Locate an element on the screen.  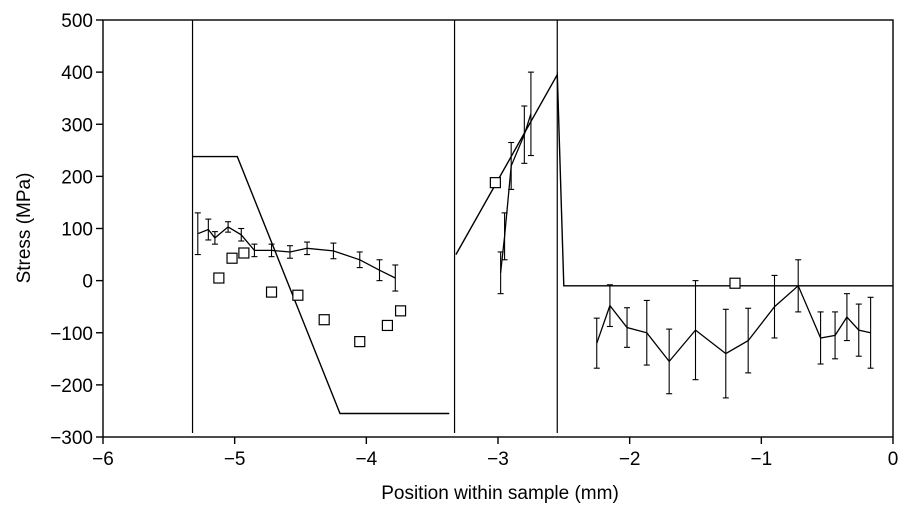
y-tick-label: −100 is located at coordinates (71, 334).